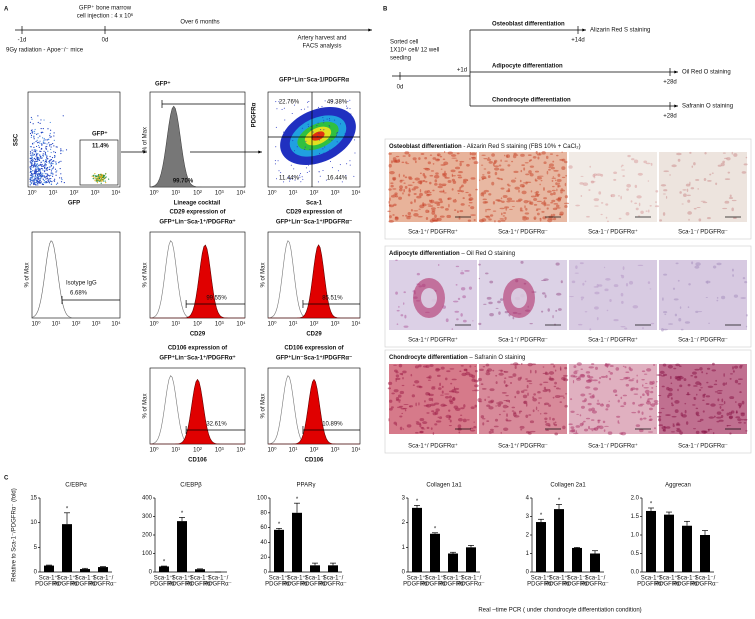 The image size is (755, 619). What do you see at coordinates (175, 194) in the screenshot?
I see `axis-tick-label: 10¹` at bounding box center [175, 194].